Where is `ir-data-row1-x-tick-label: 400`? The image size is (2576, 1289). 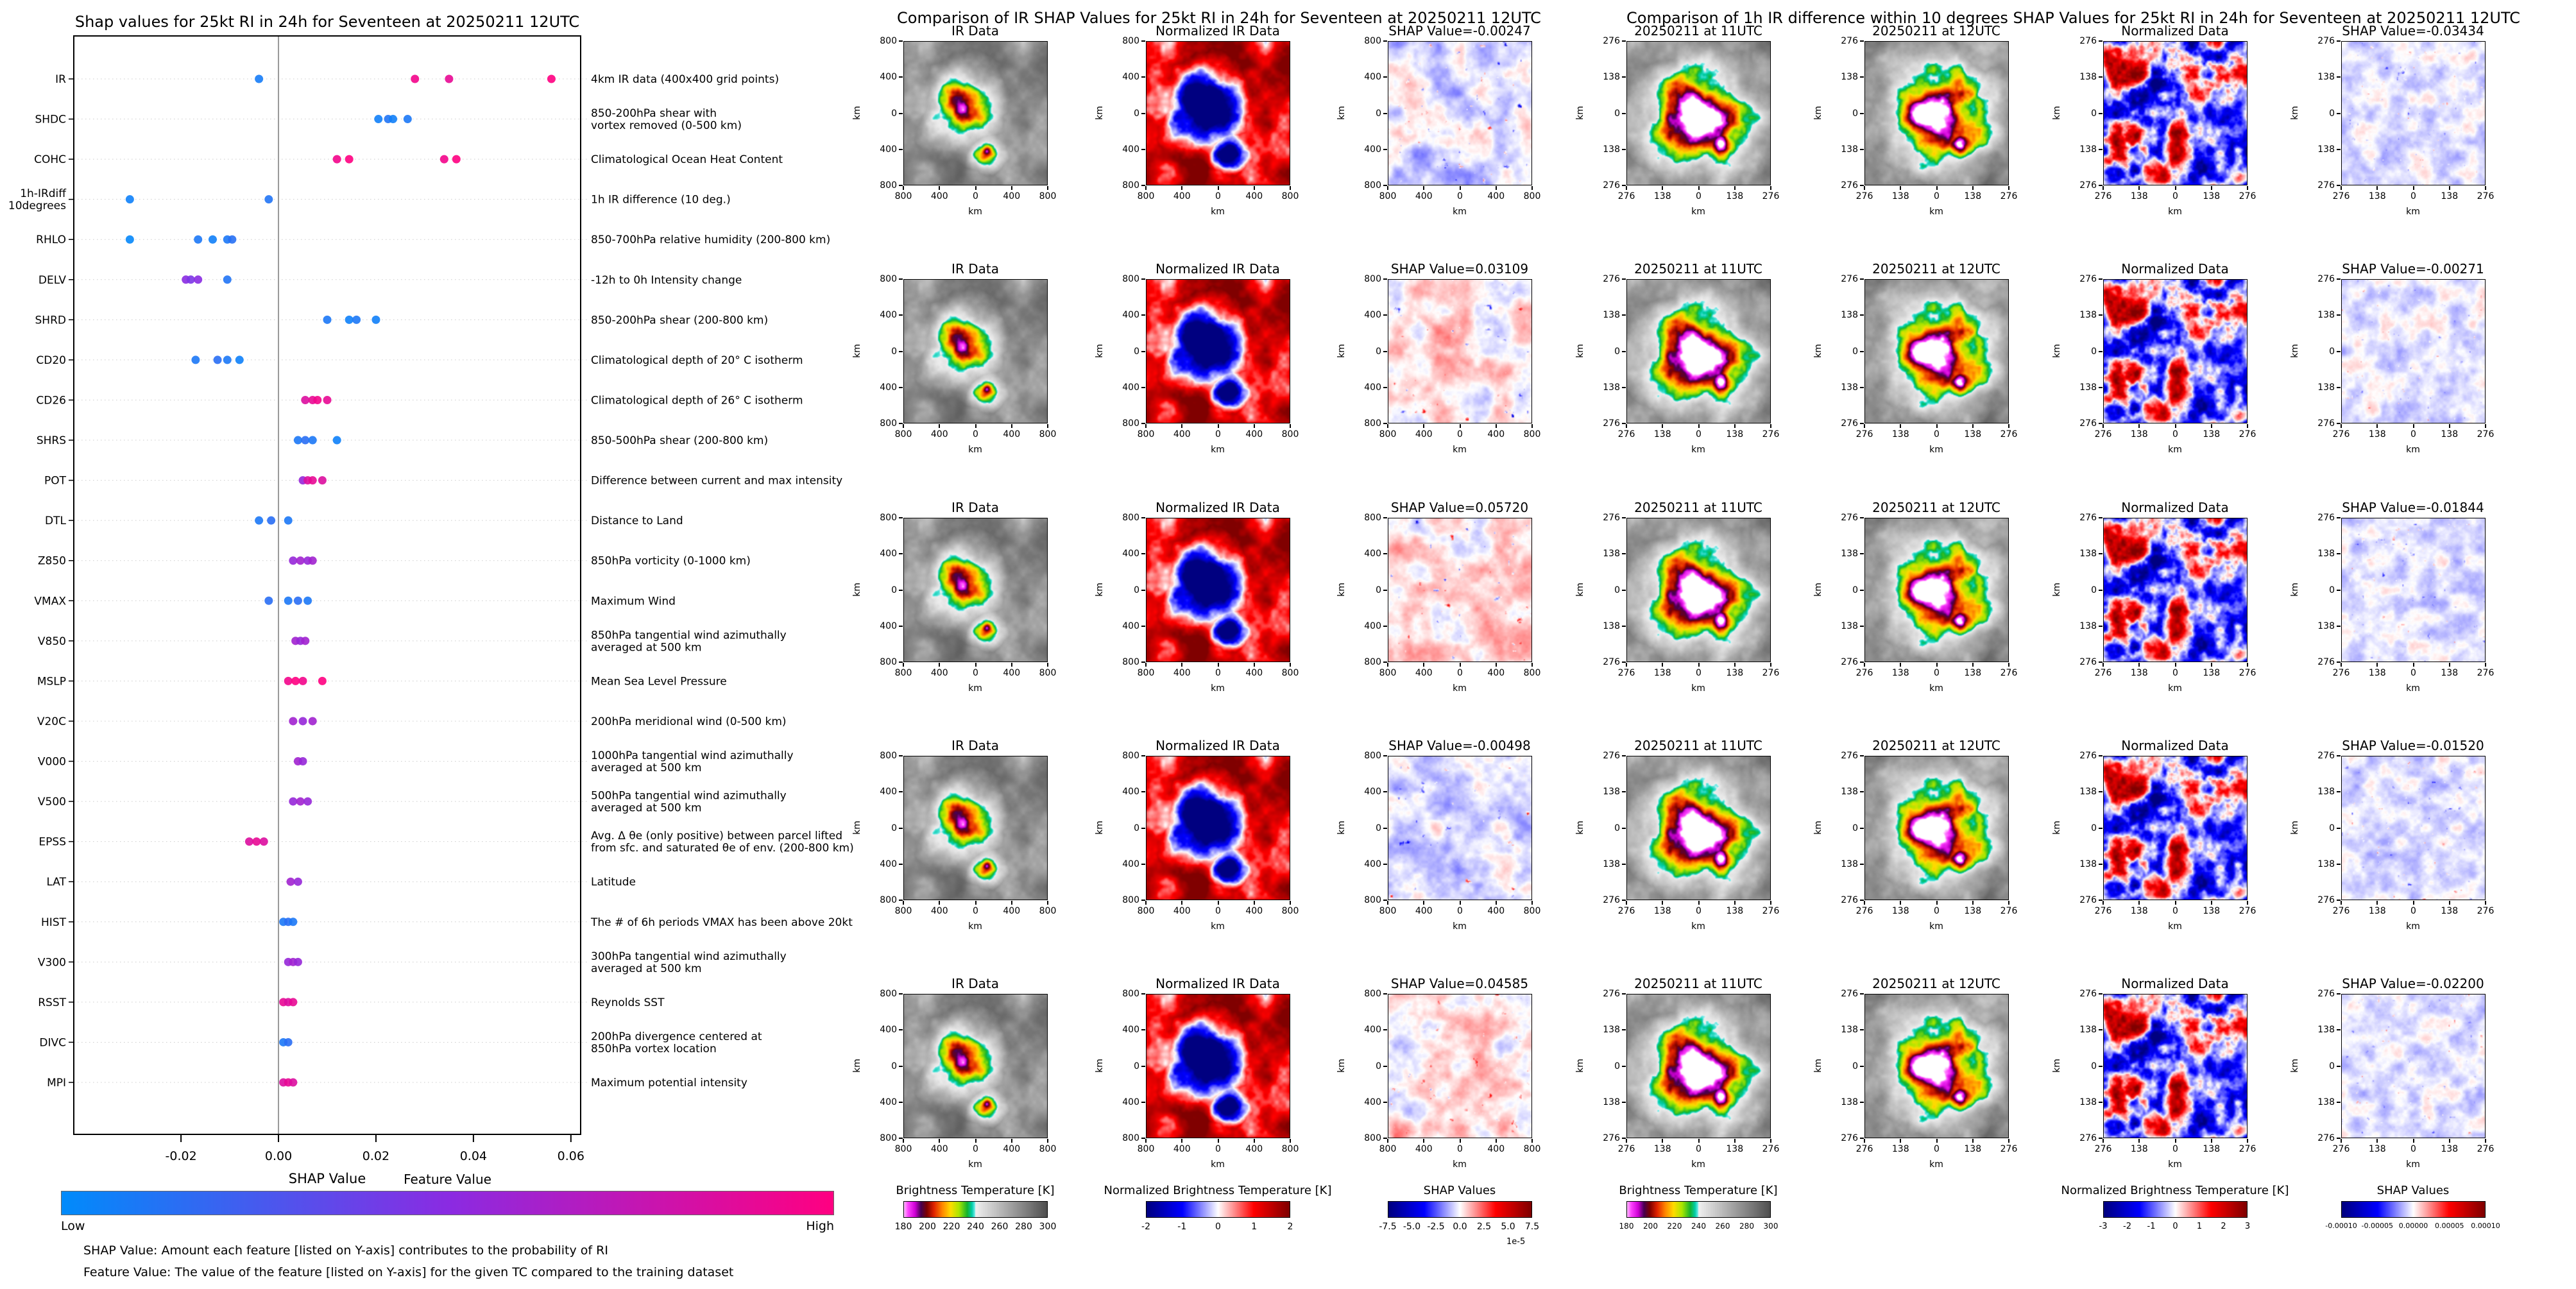 ir-data-row1-x-tick-label: 400 is located at coordinates (939, 196).